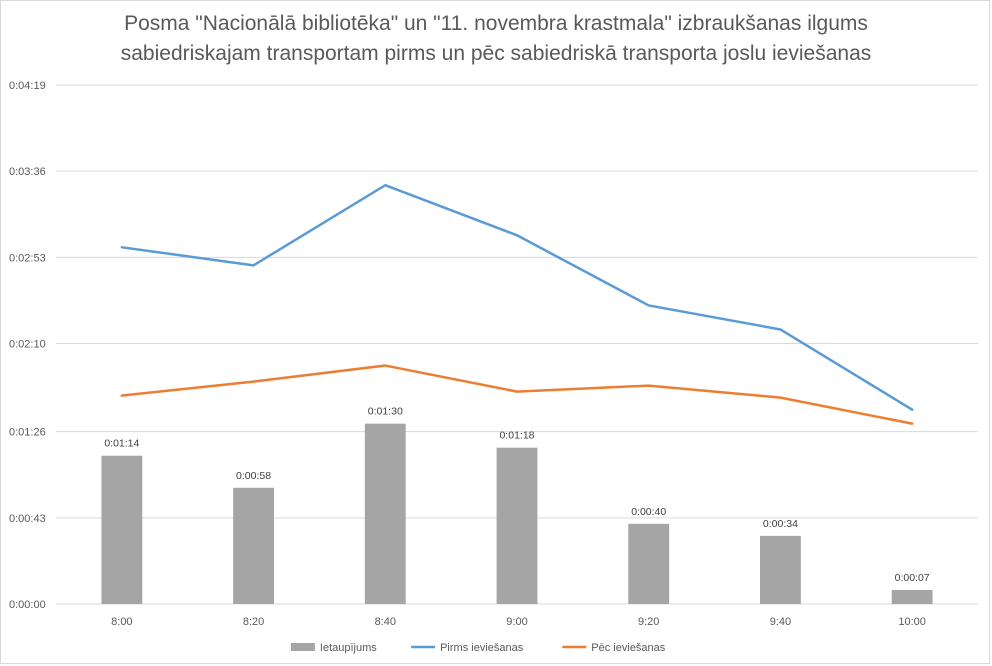 The height and width of the screenshot is (666, 992). I want to click on bar-data-label: 0:00:58, so click(253, 476).